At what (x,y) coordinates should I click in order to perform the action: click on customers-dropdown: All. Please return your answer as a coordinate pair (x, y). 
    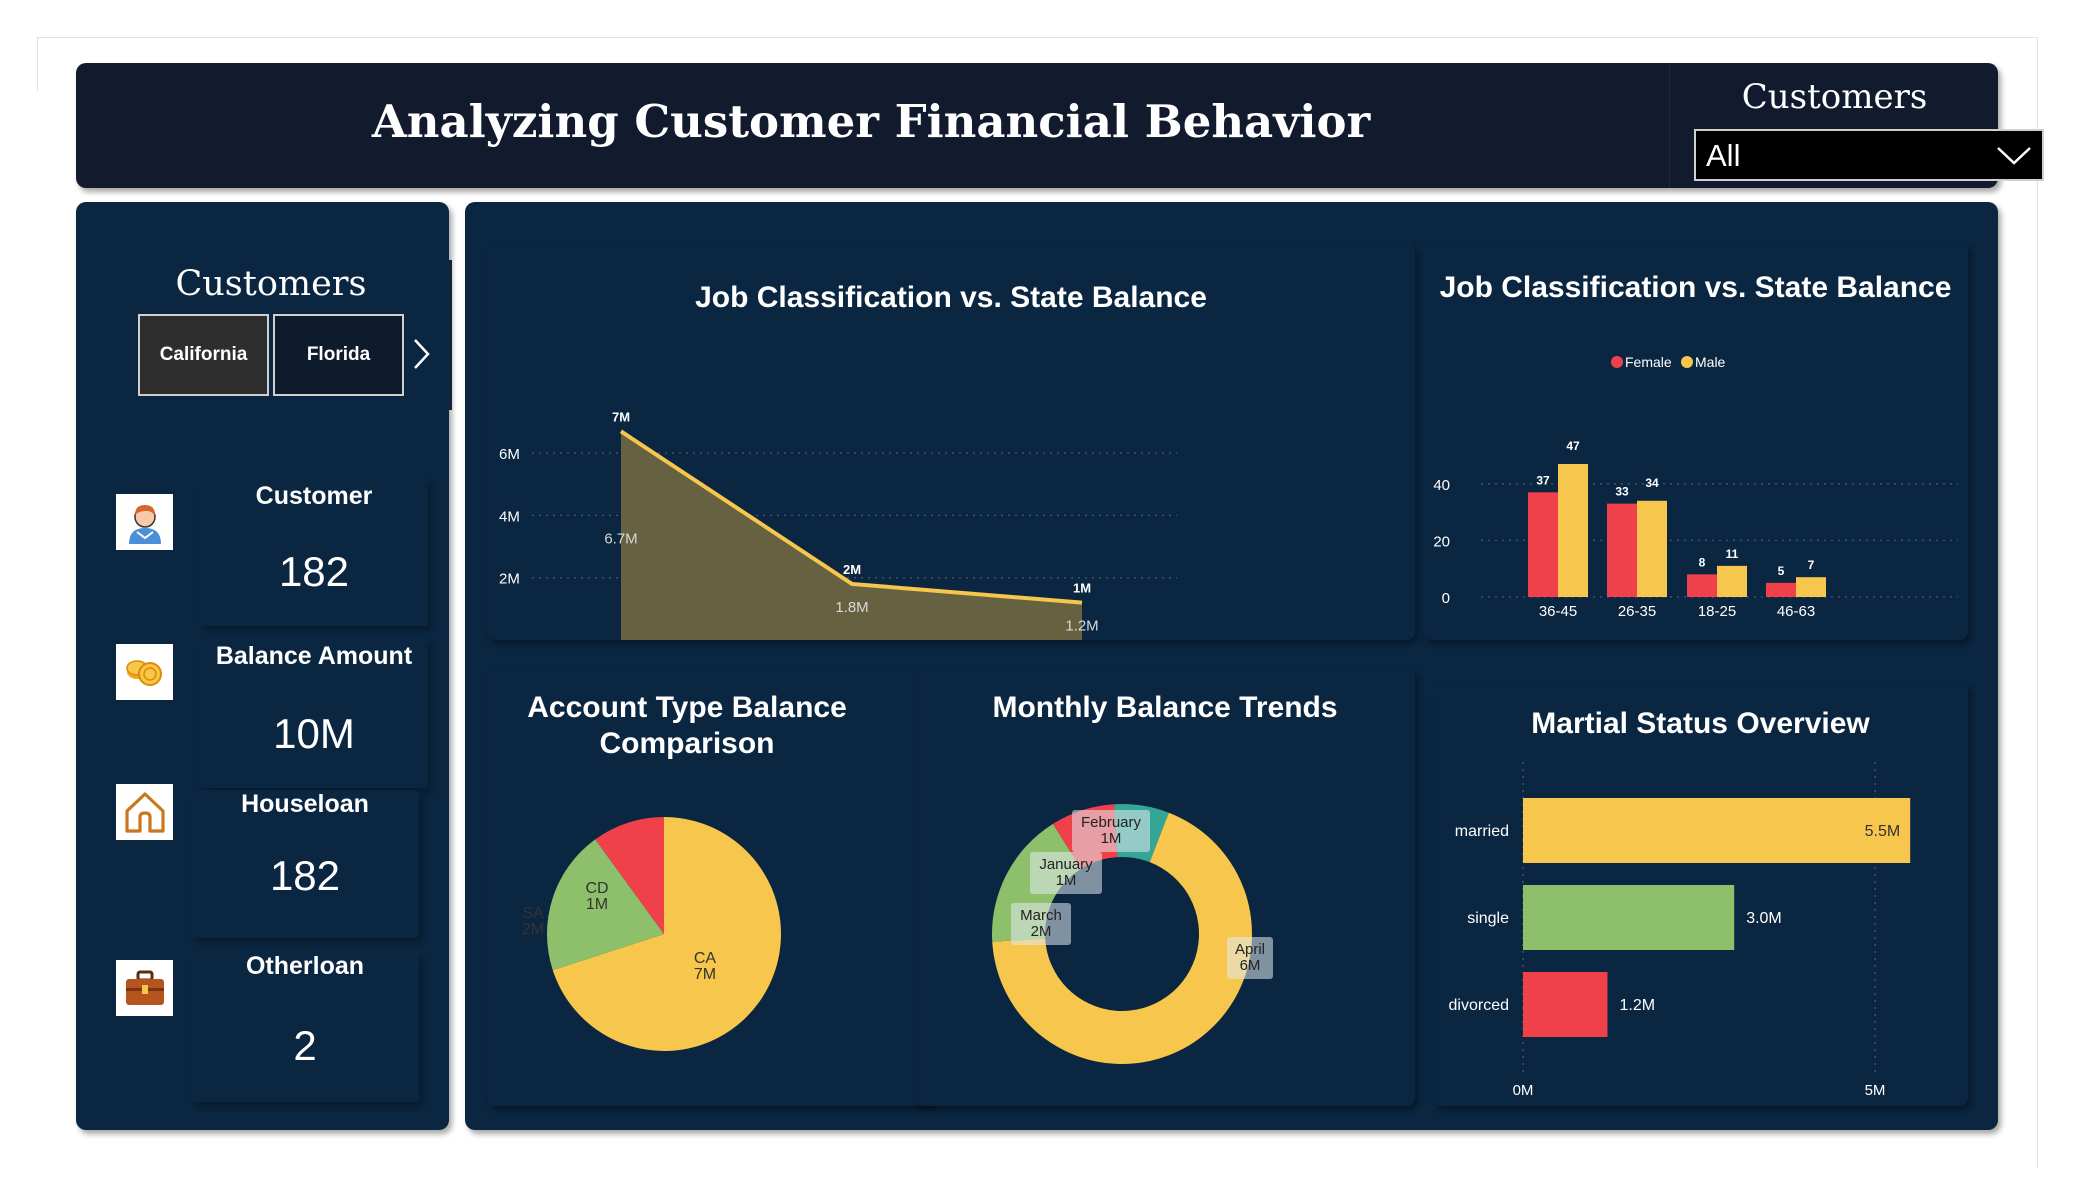
    Looking at the image, I should click on (1869, 155).